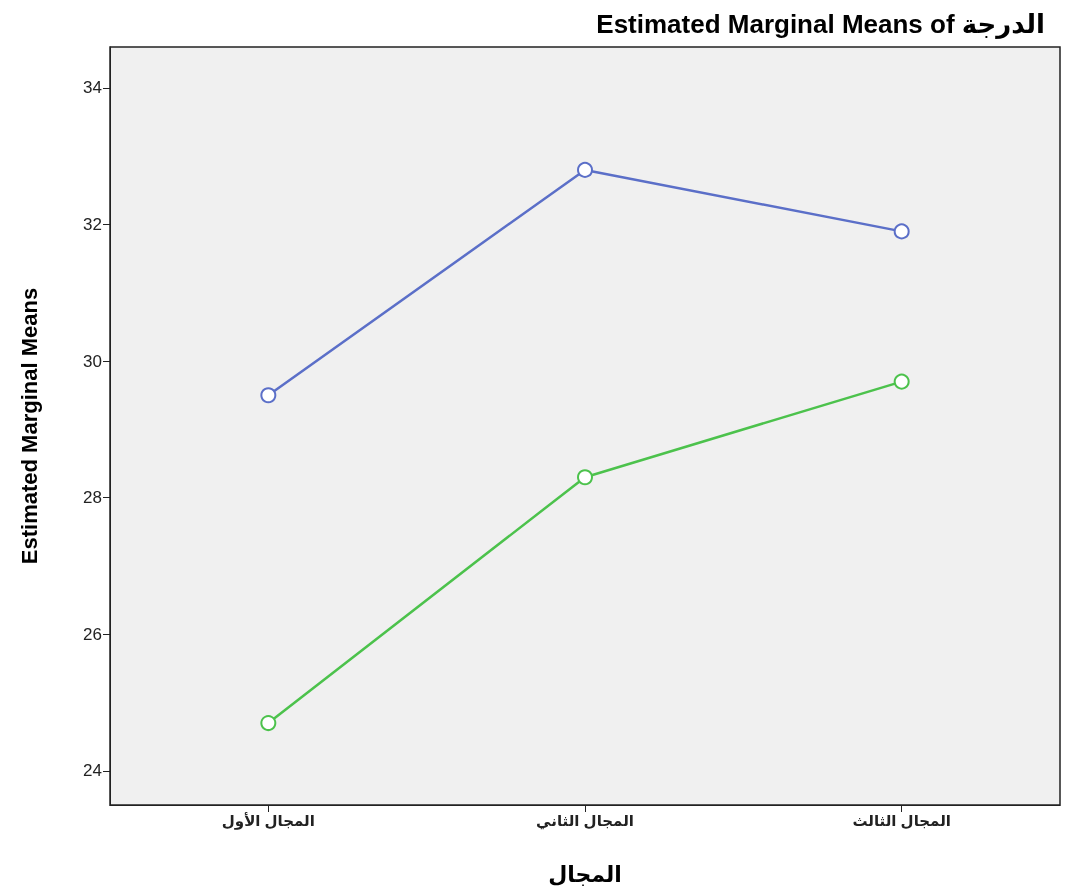  What do you see at coordinates (92, 498) in the screenshot?
I see `y-tick-label: 28` at bounding box center [92, 498].